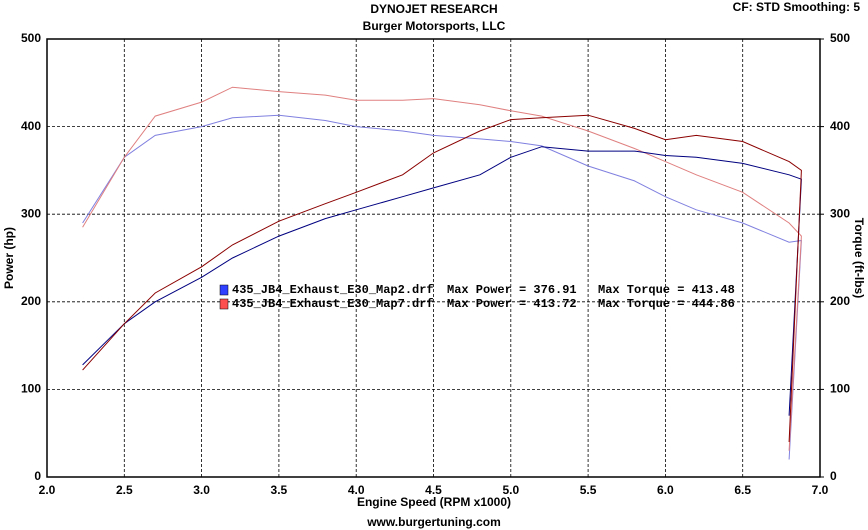 This screenshot has width=868, height=530. I want to click on y2-axis-title: Torque (ft-lbs), so click(859, 258).